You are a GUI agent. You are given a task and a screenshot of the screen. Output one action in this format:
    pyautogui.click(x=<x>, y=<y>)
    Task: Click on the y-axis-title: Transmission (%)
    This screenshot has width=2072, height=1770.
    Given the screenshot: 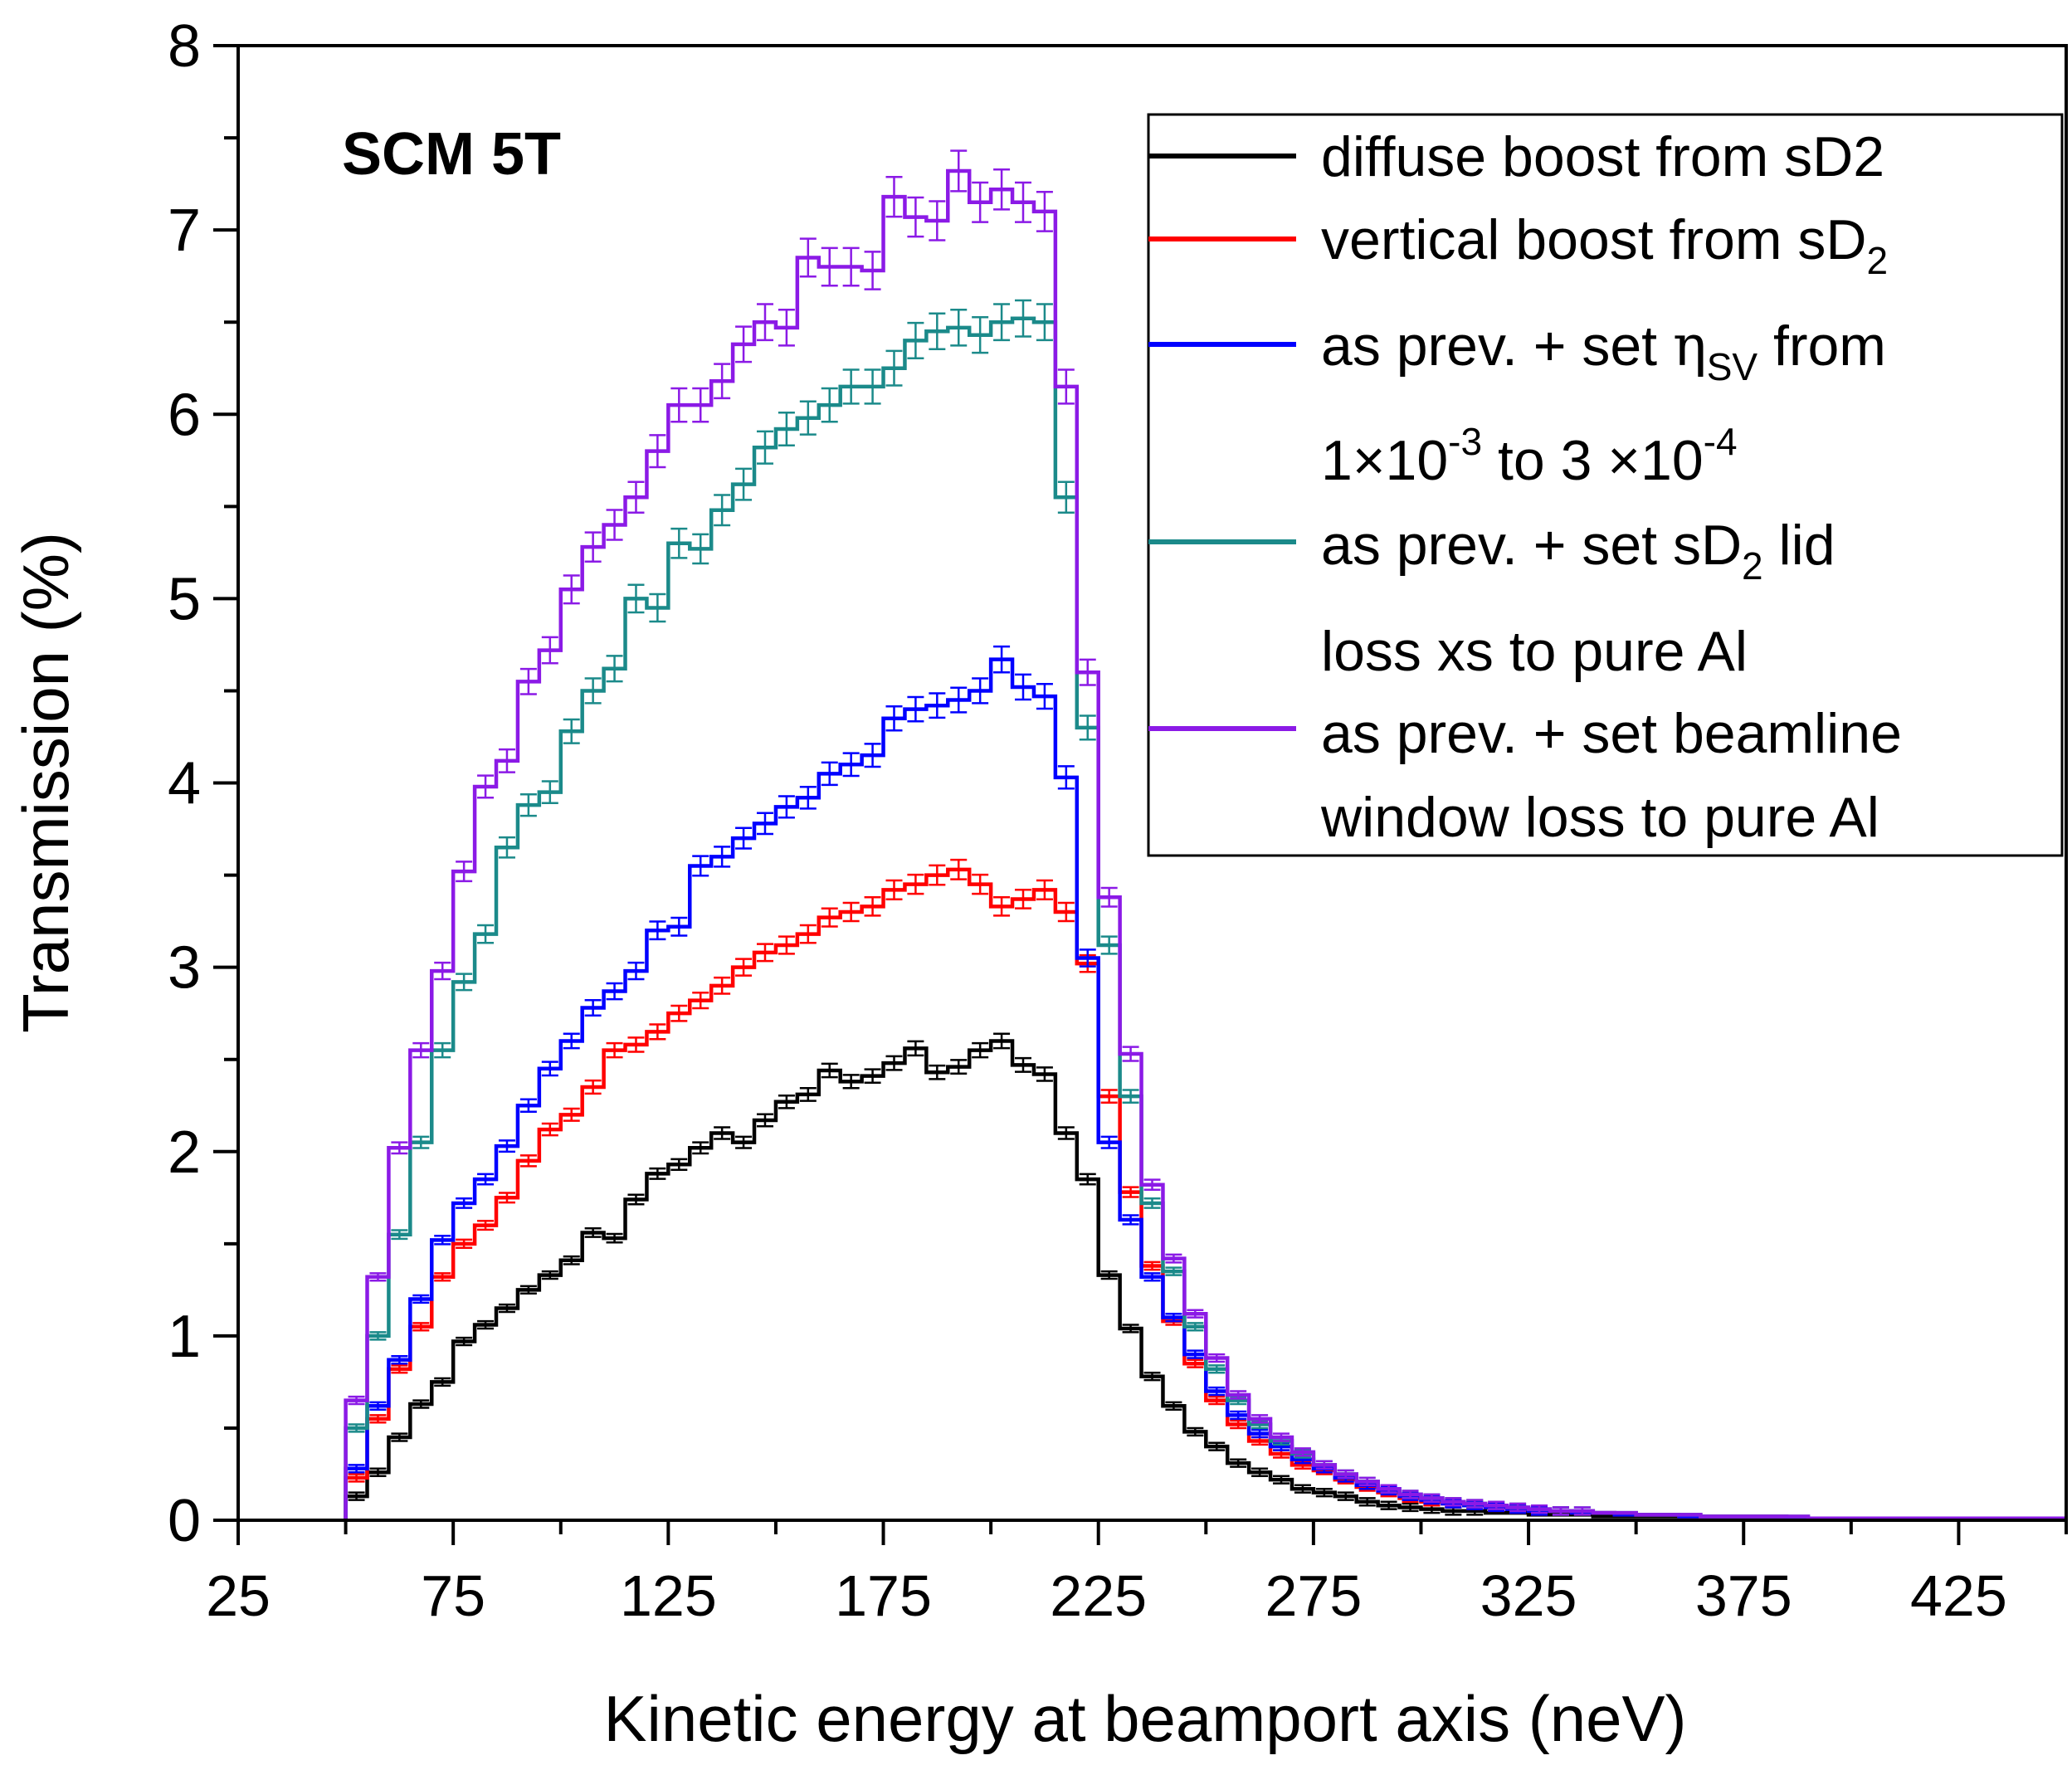 What is the action you would take?
    pyautogui.click(x=45, y=782)
    